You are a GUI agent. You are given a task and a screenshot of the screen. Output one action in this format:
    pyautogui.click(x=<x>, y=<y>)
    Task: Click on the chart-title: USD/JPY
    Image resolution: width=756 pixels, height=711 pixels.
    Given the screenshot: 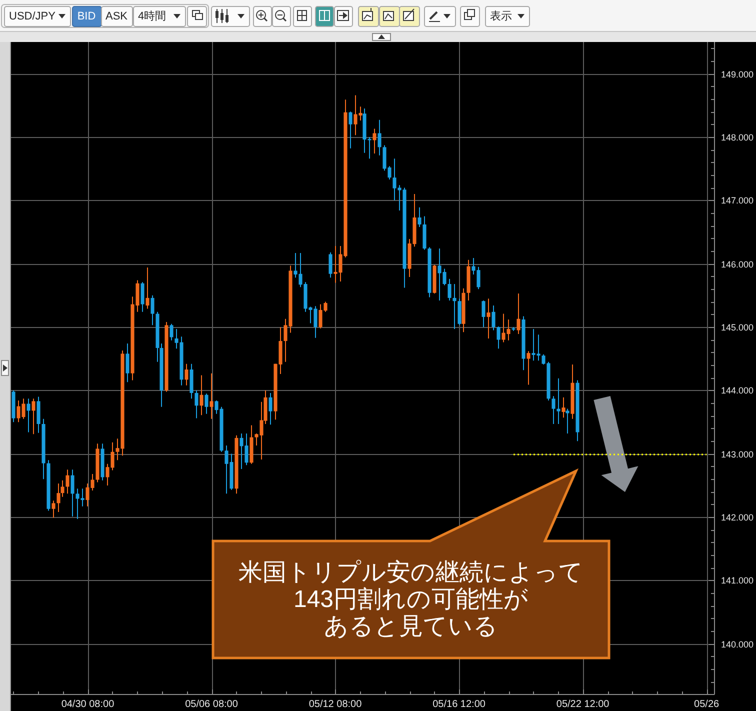 What is the action you would take?
    pyautogui.click(x=32, y=16)
    